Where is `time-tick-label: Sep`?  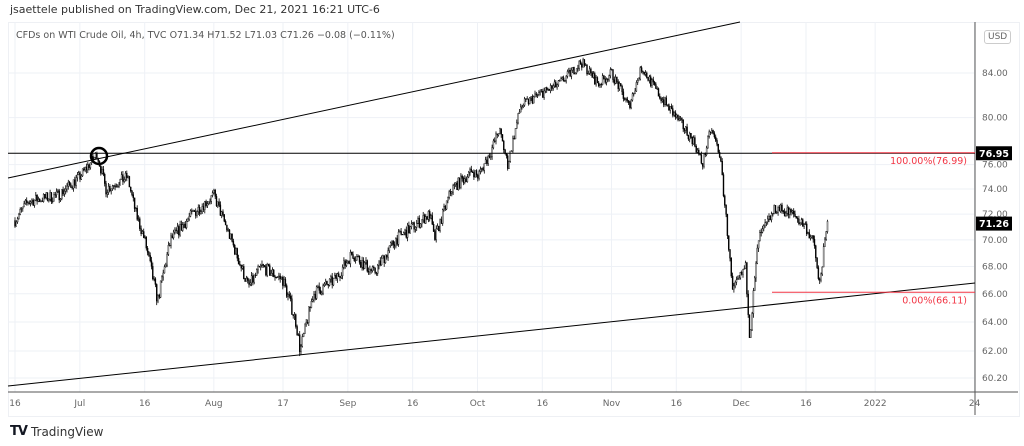 time-tick-label: Sep is located at coordinates (347, 404).